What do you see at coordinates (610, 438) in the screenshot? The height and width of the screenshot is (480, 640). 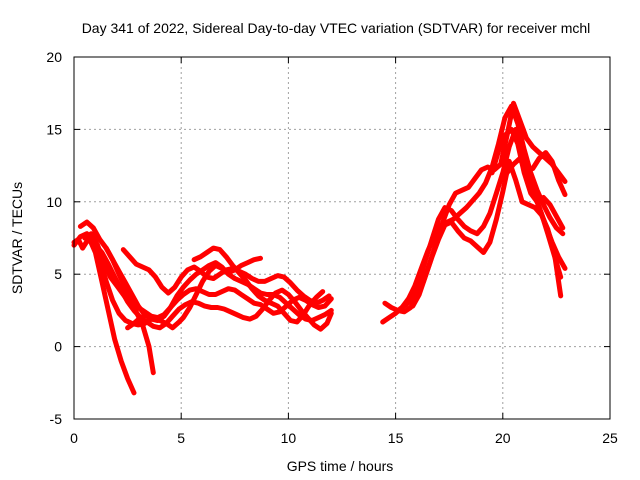 I see `x-tick-label: 25` at bounding box center [610, 438].